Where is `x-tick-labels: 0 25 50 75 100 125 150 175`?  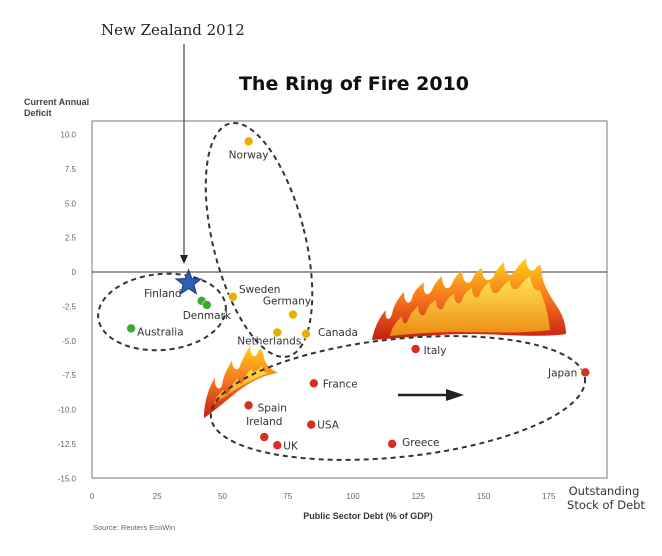 x-tick-labels: 0 25 50 75 100 125 150 175 is located at coordinates (323, 496).